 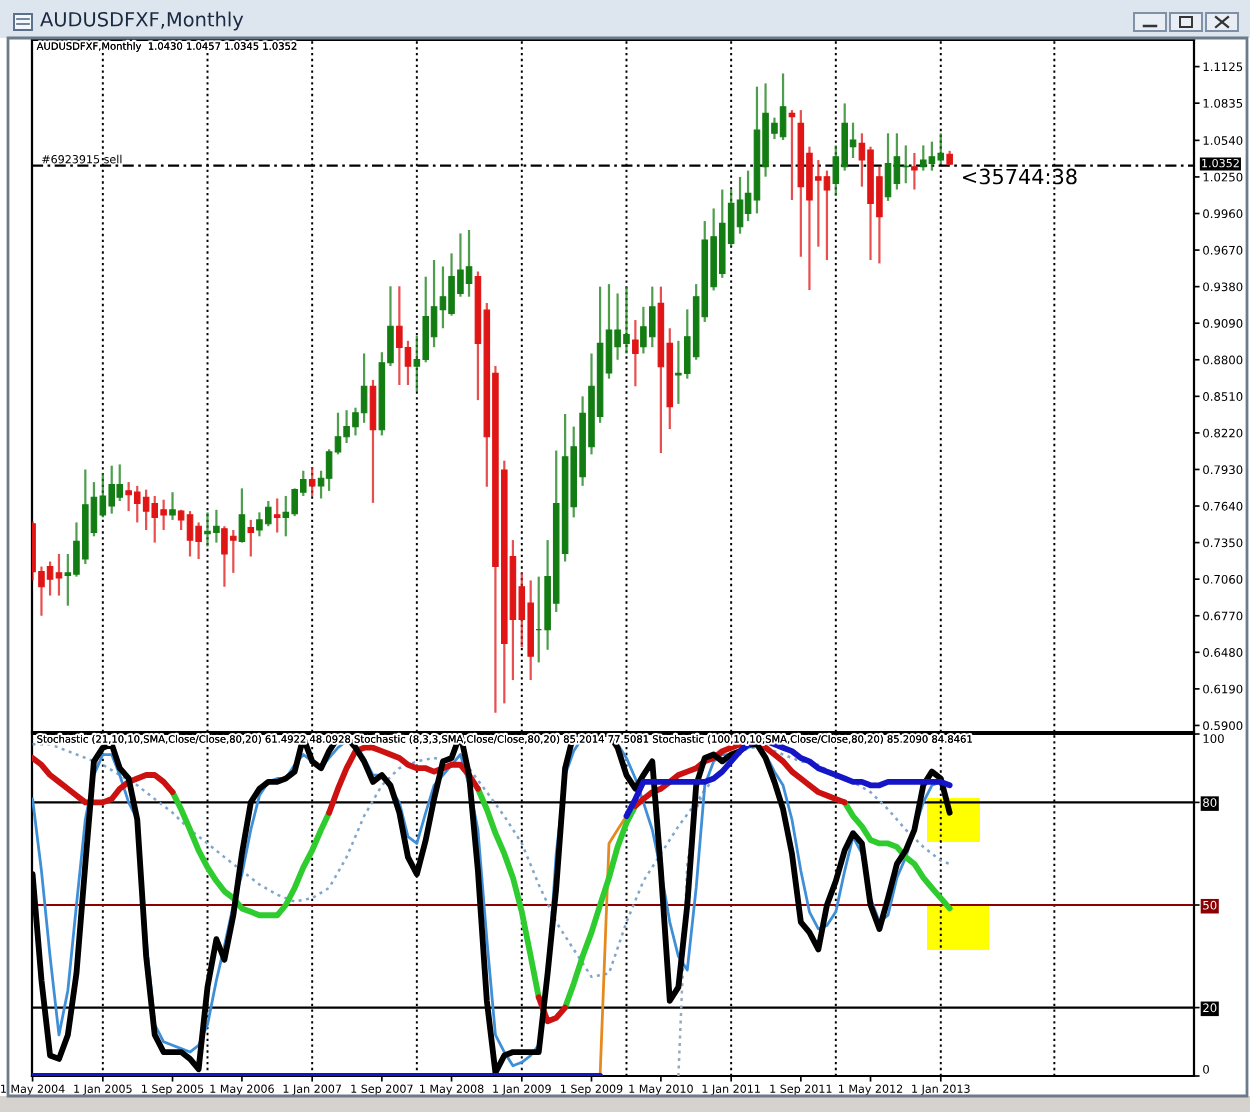 I want to click on annotation: <35744:38, so click(x=1019, y=176).